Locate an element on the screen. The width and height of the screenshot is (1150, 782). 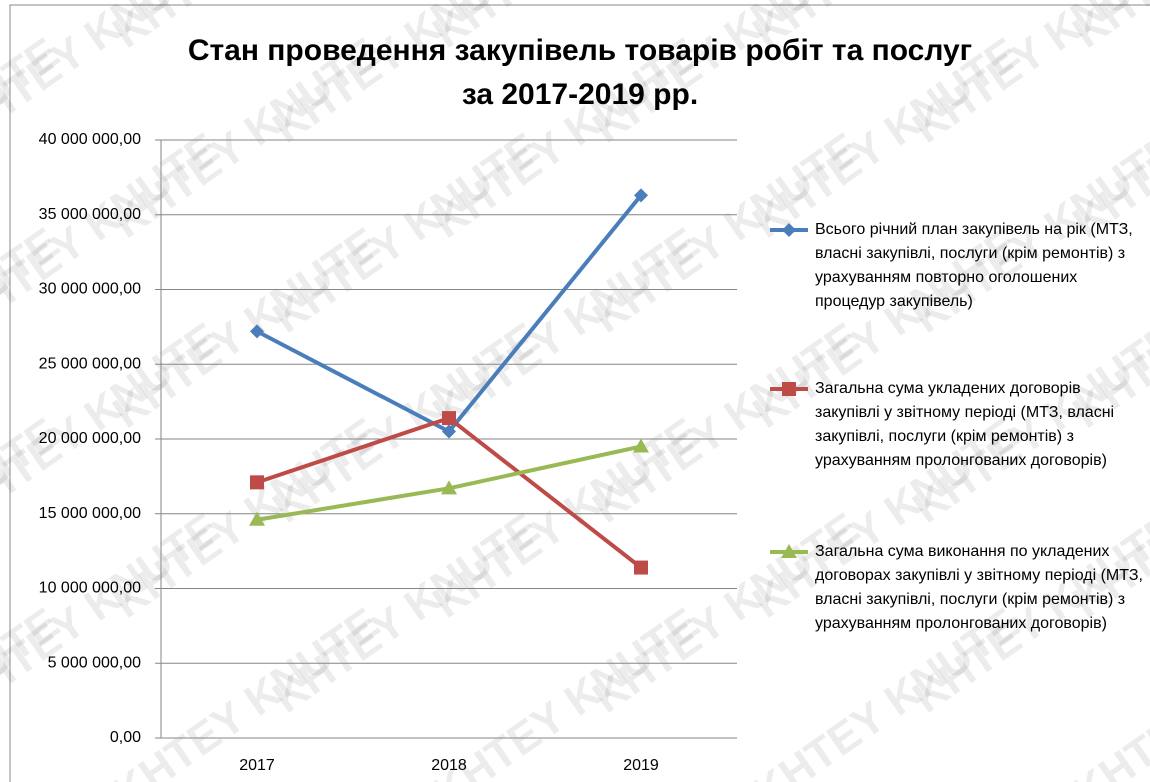
y-tick-label: 35 000 000,00 is located at coordinates (90, 214).